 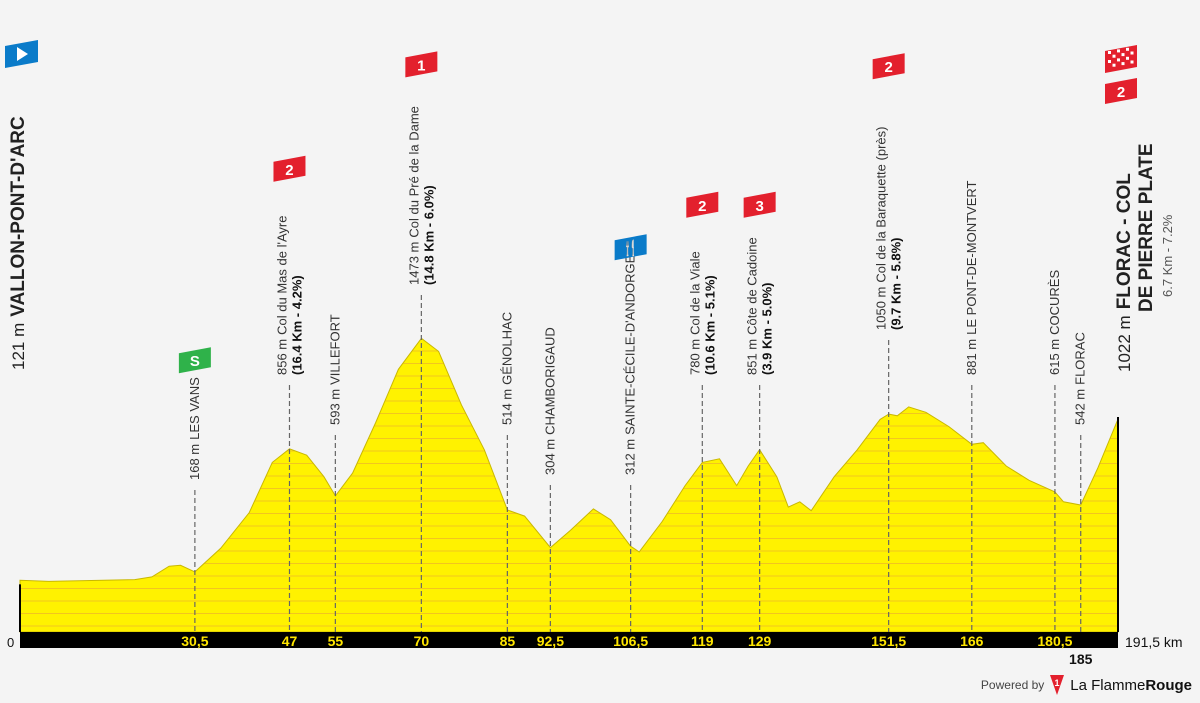 What do you see at coordinates (1080, 407) in the screenshot?
I see `point-altitude: 542 m` at bounding box center [1080, 407].